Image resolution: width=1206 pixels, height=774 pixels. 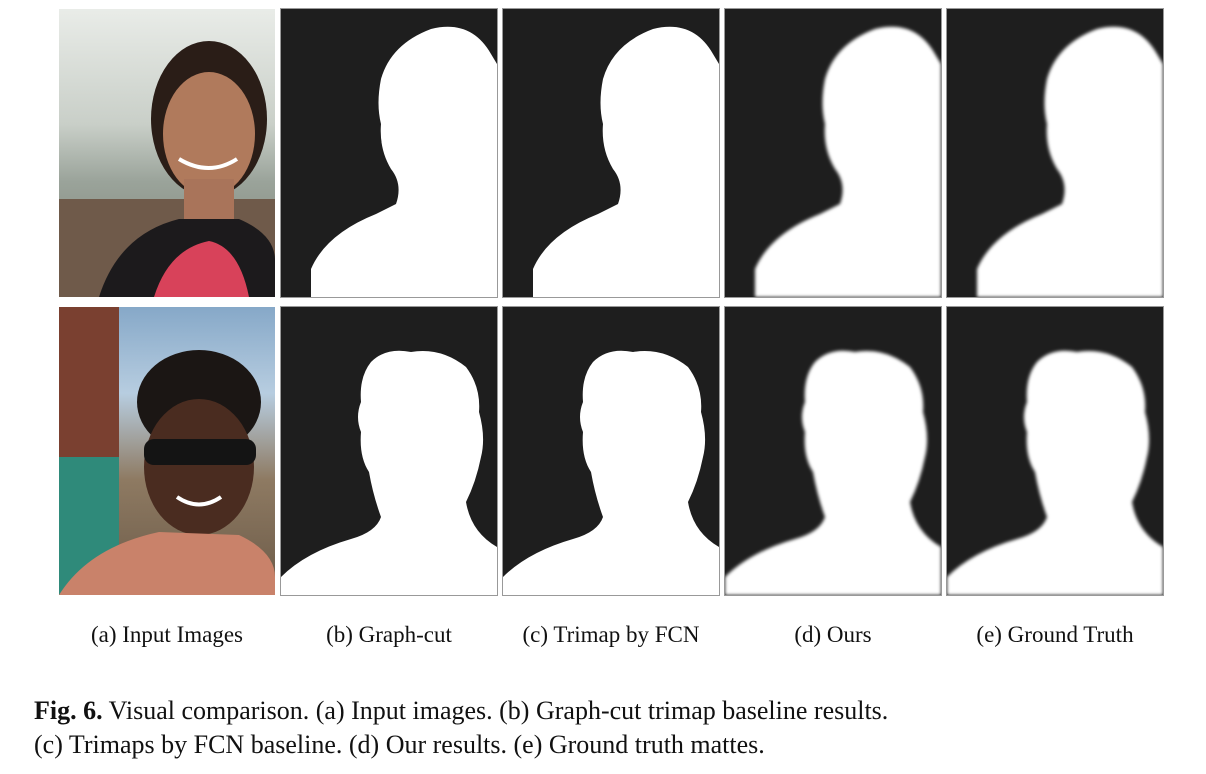 I want to click on column-label-trimap-fcn: (c) Trimap by FCN, so click(x=611, y=634).